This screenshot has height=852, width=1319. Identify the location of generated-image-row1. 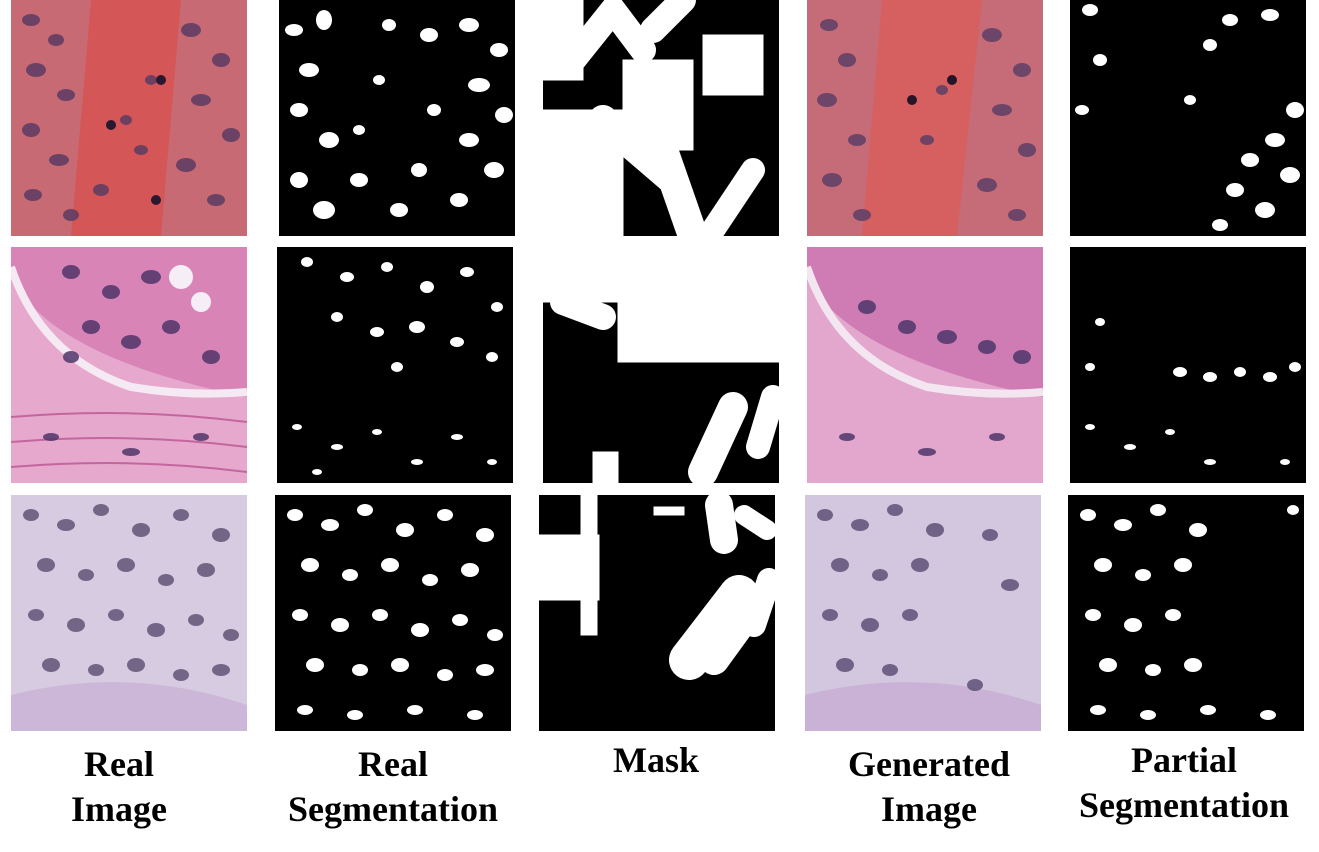
(925, 118).